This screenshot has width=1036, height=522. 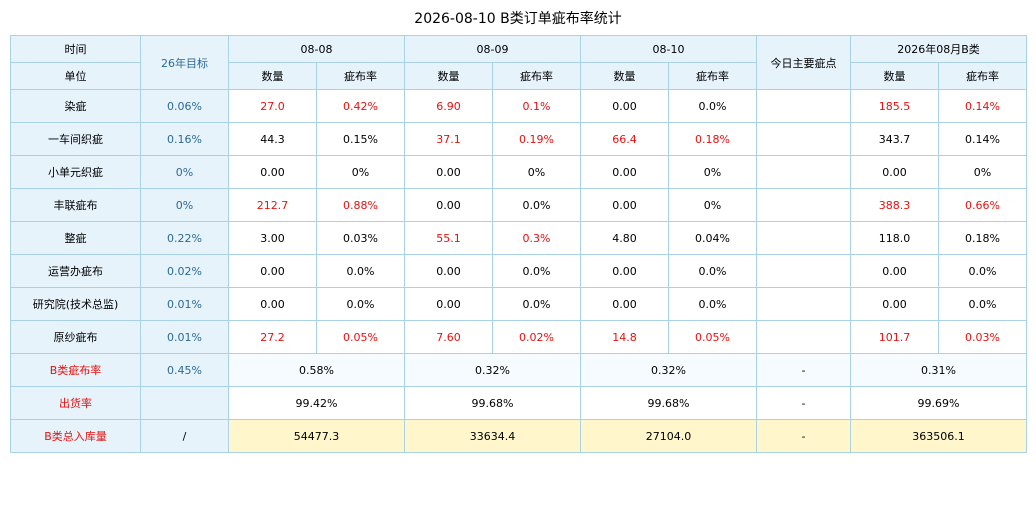 I want to click on row-label: 原纱疵布, so click(x=75, y=337).